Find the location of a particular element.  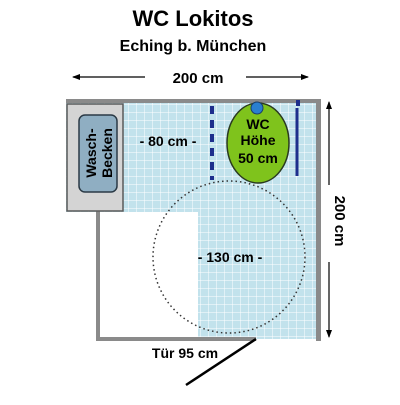

wall-right is located at coordinates (318, 220).